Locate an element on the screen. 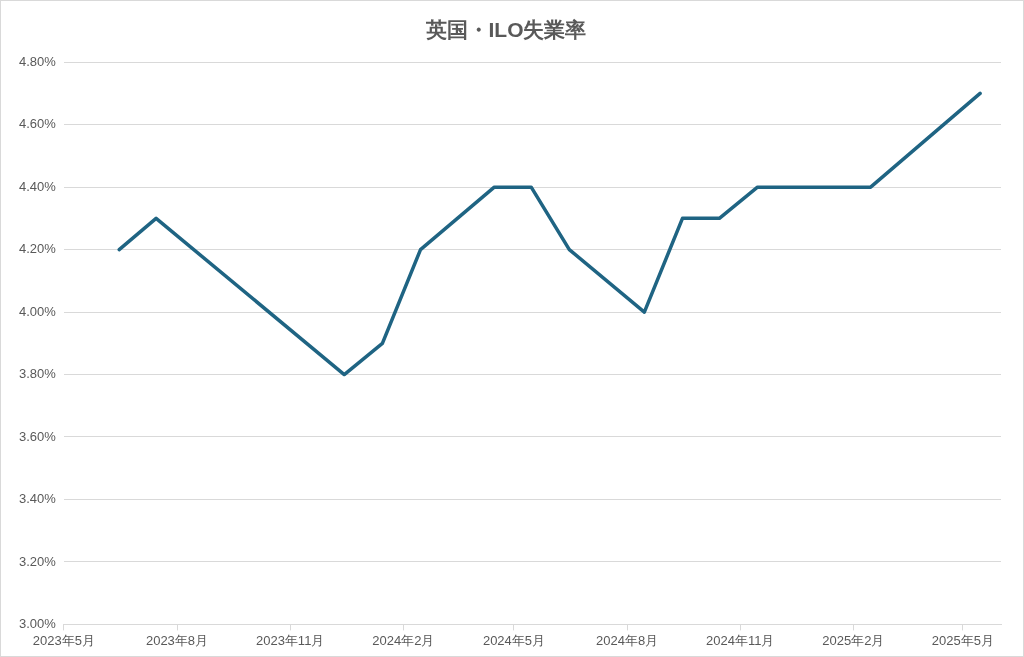 The width and height of the screenshot is (1024, 657). x-tick-label: 2023年11月 is located at coordinates (290, 640).